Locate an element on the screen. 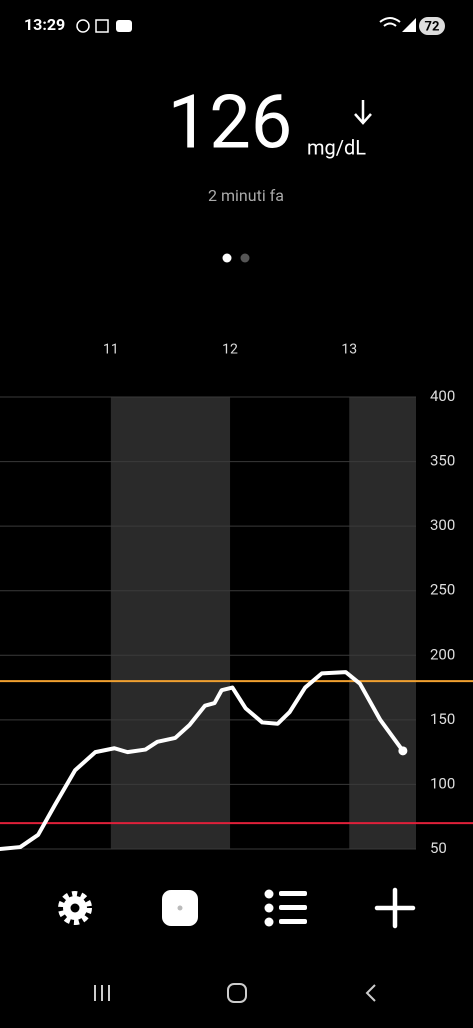 Image resolution: width=473 pixels, height=1028 pixels. x-tick-label: 11 is located at coordinates (111, 350).